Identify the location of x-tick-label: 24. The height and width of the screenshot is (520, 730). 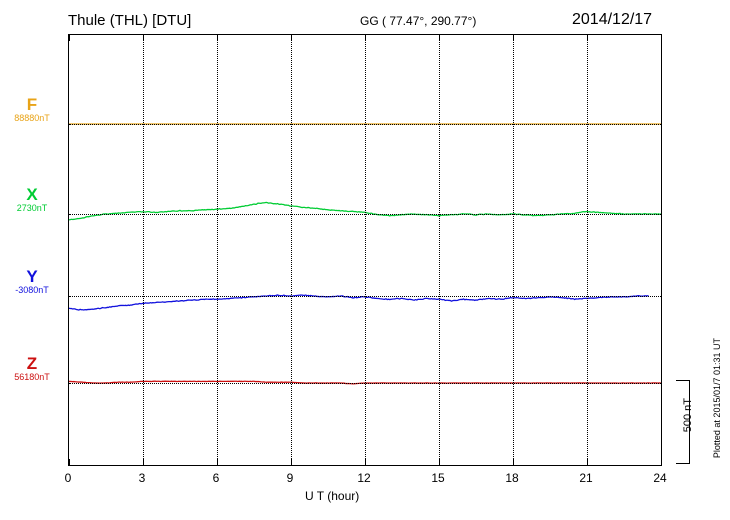
(660, 478).